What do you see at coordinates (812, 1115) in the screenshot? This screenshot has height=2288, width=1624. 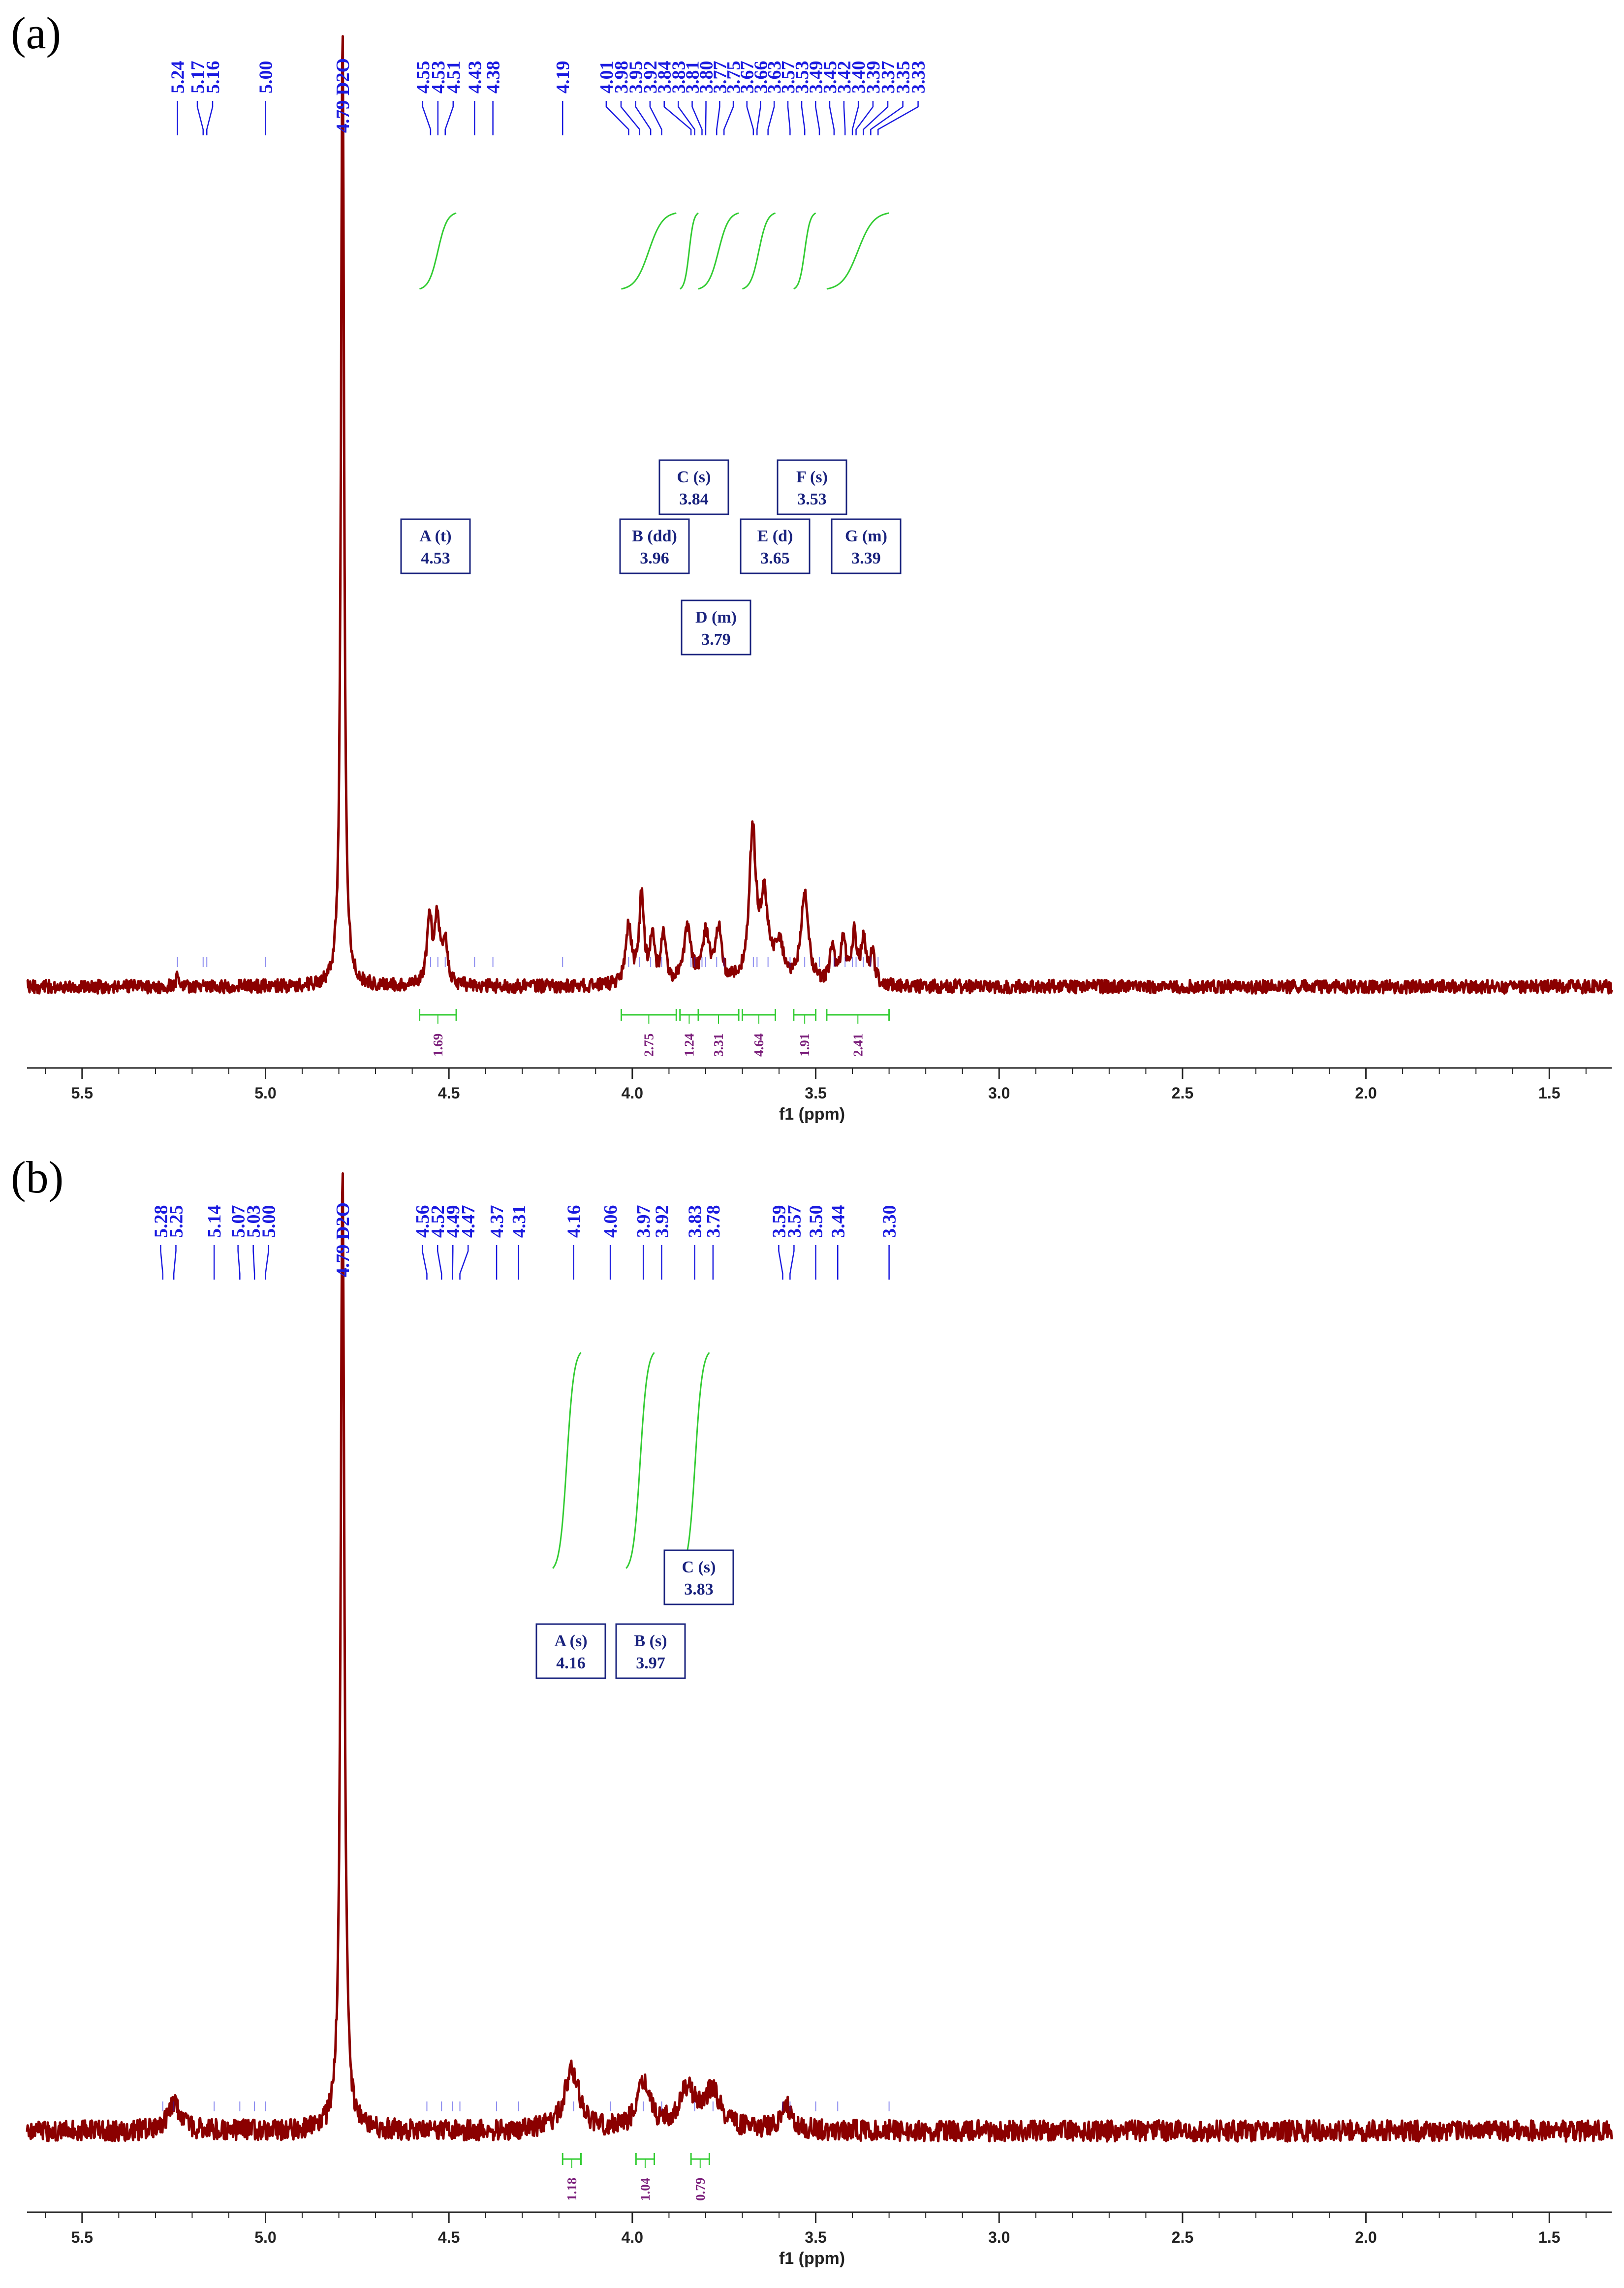 I see `x-axis-label: f1 (ppm)` at bounding box center [812, 1115].